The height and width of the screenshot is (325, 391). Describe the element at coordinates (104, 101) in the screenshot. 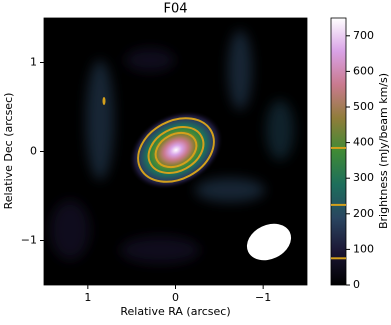

I see `small-feature` at that location.